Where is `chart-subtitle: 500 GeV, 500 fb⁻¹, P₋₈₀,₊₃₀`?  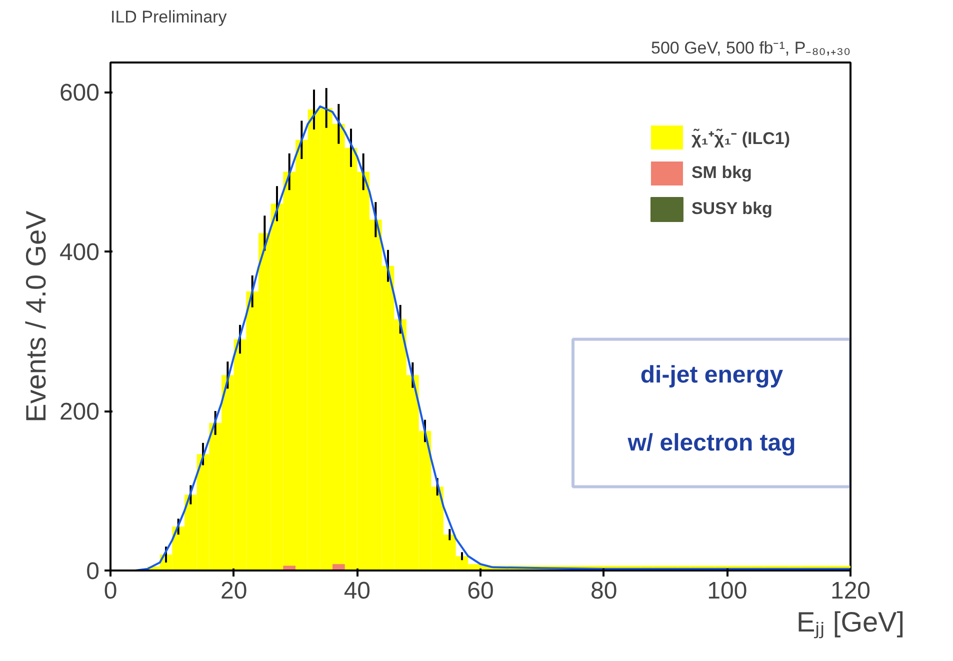
chart-subtitle: 500 GeV, 500 fb⁻¹, P₋₈₀,₊₃₀ is located at coordinates (750, 48).